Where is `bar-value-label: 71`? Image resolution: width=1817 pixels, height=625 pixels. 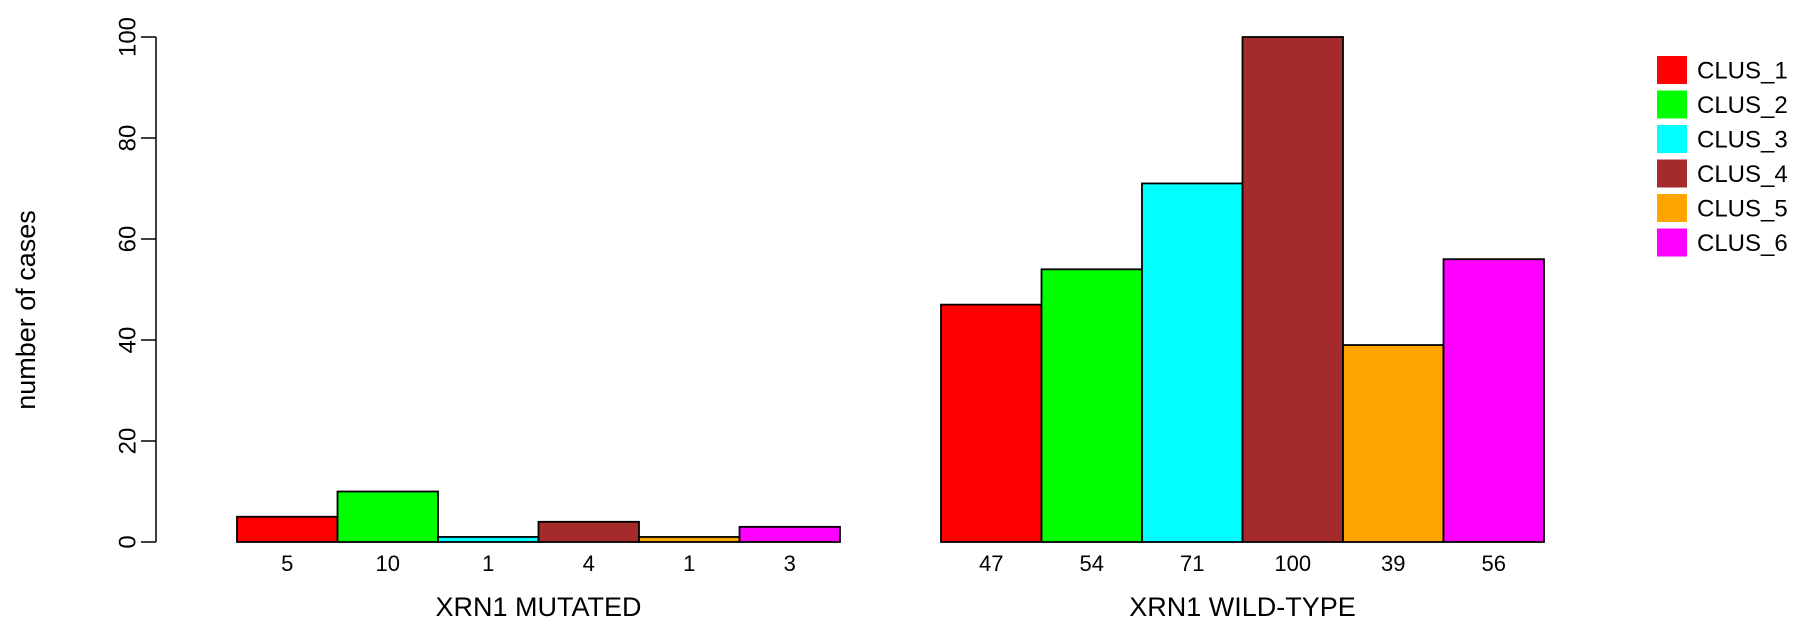 bar-value-label: 71 is located at coordinates (1192, 563).